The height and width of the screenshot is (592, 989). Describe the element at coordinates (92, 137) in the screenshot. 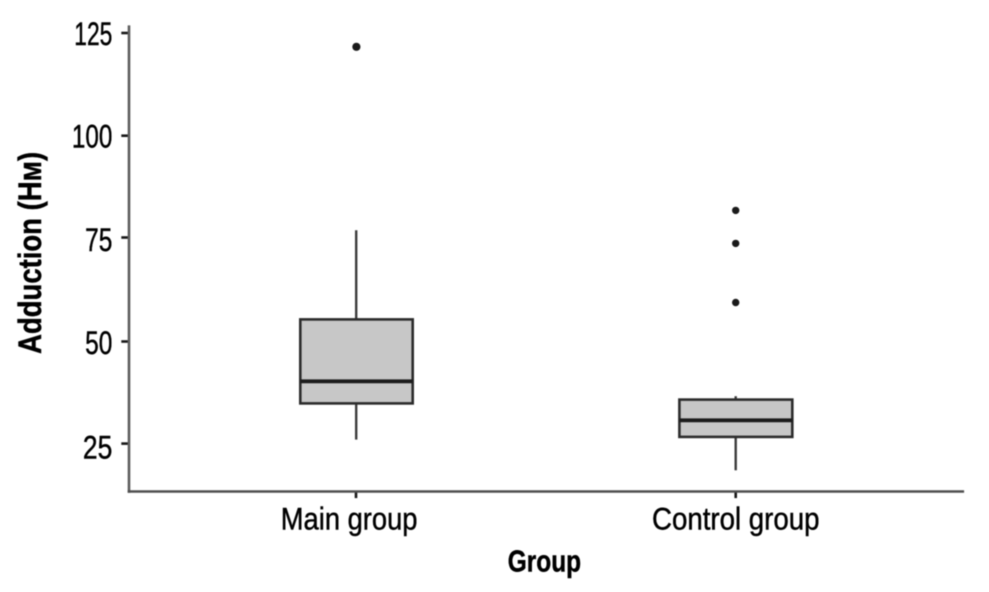

I see `svg-text: 100` at that location.